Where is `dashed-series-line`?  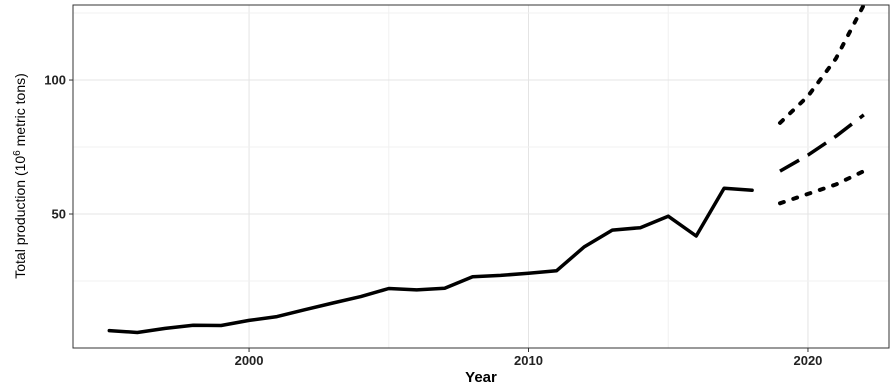
dashed-series-line is located at coordinates (822, 143).